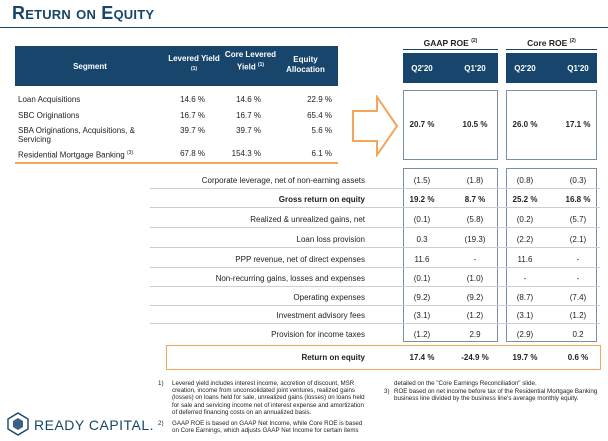 Image resolution: width=608 pixels, height=441 pixels. I want to click on final-roe-value: 17.4 %, so click(422, 357).